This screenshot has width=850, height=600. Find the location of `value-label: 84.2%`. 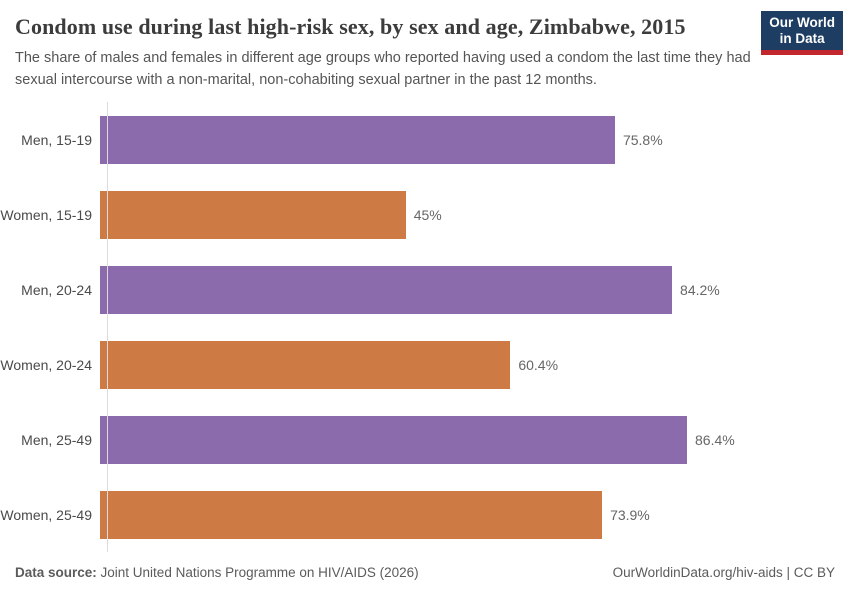

value-label: 84.2% is located at coordinates (700, 289).